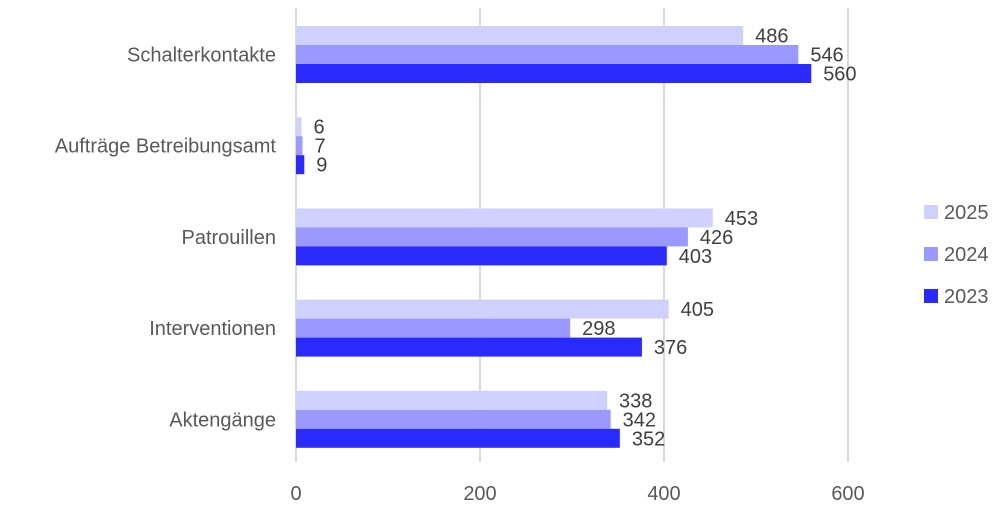 This screenshot has width=1000, height=506. What do you see at coordinates (670, 348) in the screenshot?
I see `data-label-interventionen-2023: 376` at bounding box center [670, 348].